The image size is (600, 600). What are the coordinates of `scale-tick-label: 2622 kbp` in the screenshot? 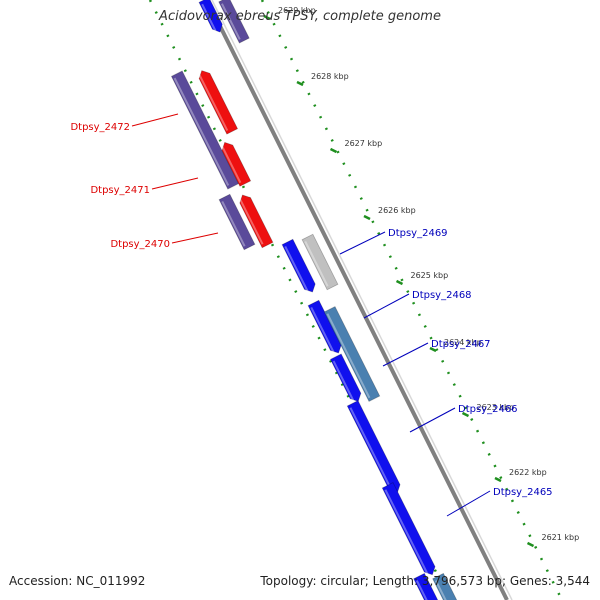 It's located at (528, 472).